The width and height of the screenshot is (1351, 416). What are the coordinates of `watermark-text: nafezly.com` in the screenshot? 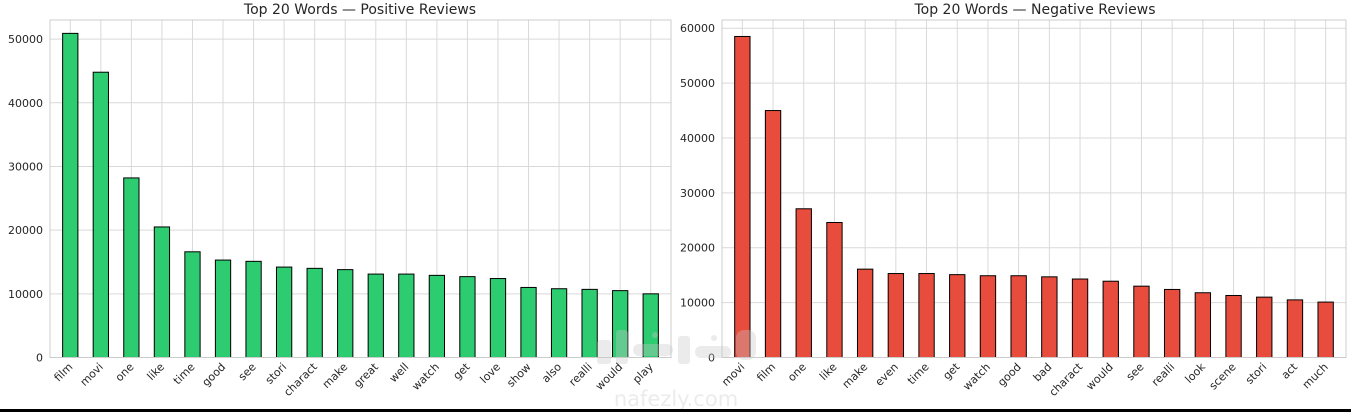 It's located at (676, 399).